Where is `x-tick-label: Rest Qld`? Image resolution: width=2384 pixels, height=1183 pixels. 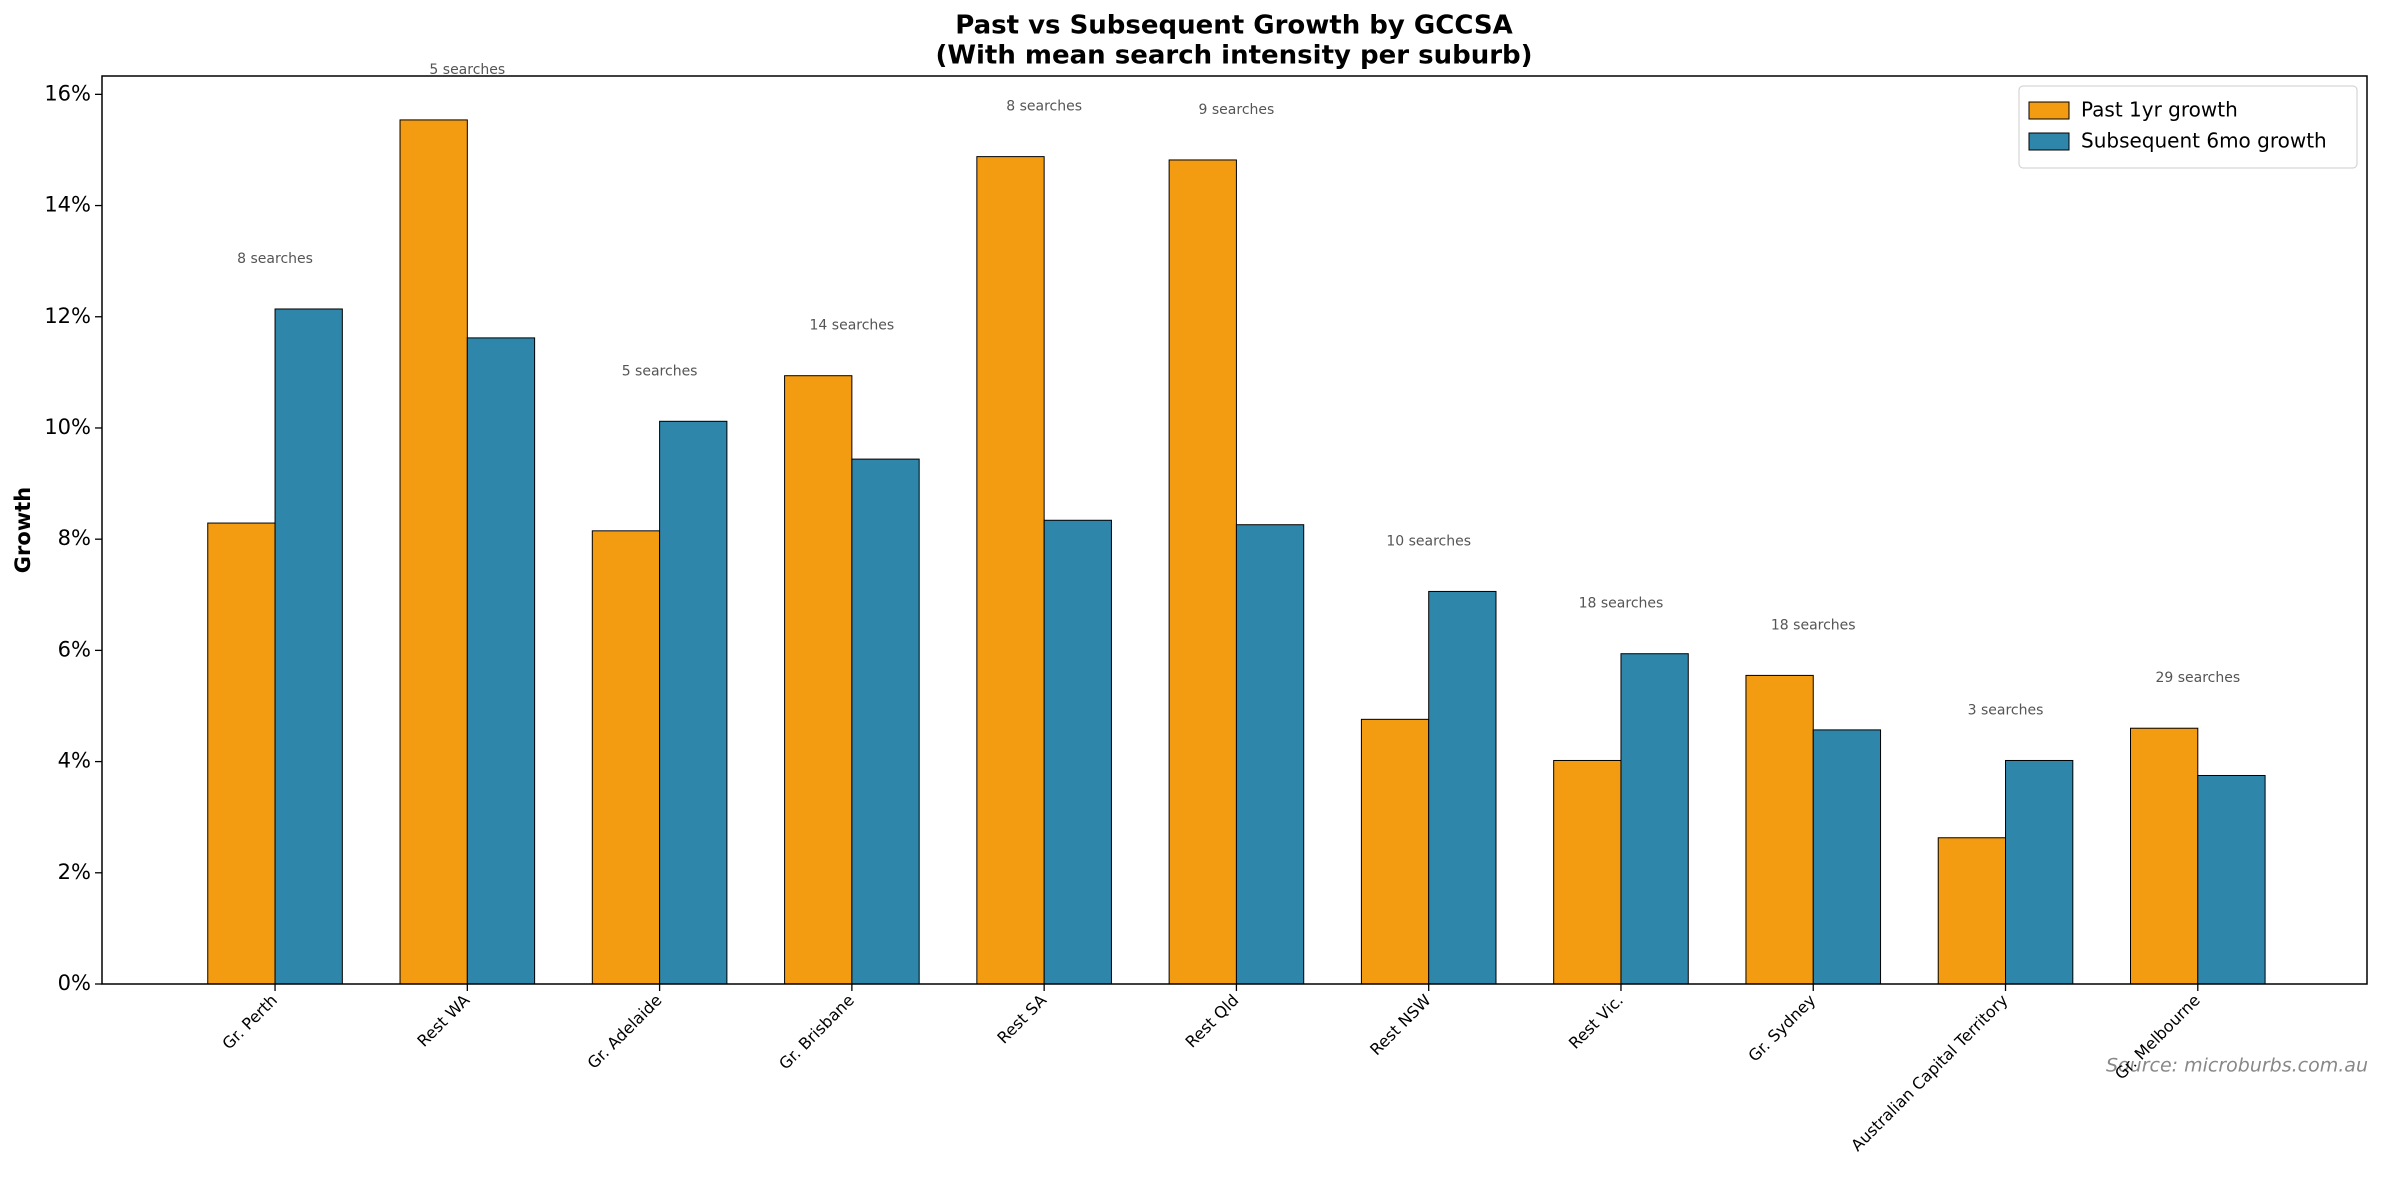 x-tick-label: Rest Qld is located at coordinates (1212, 1021).